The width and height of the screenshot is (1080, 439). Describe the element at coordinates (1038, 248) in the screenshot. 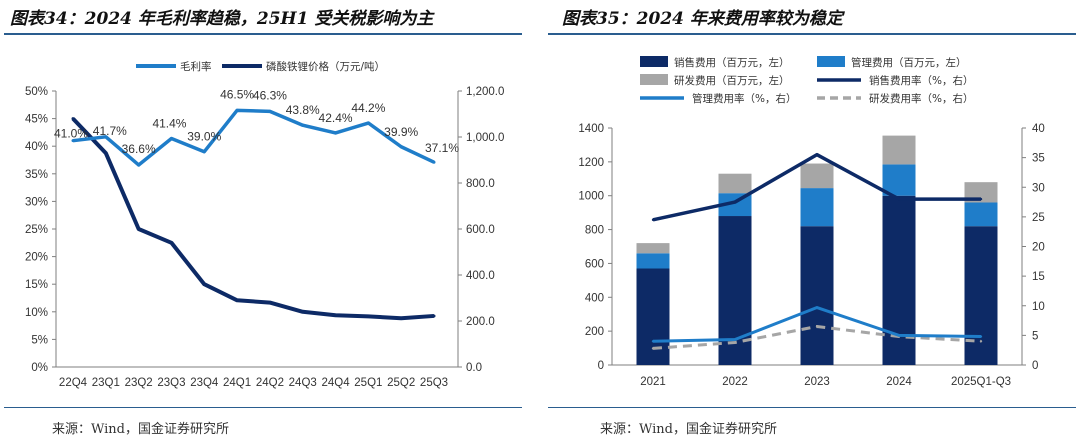

I see `right-chart-right-tick-label: 20` at that location.